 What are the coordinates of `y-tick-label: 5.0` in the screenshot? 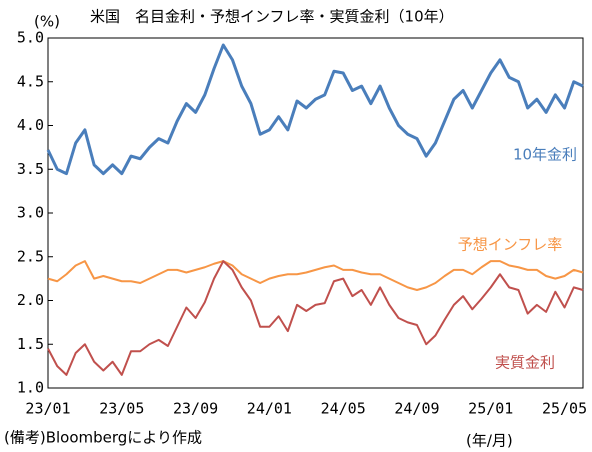 It's located at (30, 38).